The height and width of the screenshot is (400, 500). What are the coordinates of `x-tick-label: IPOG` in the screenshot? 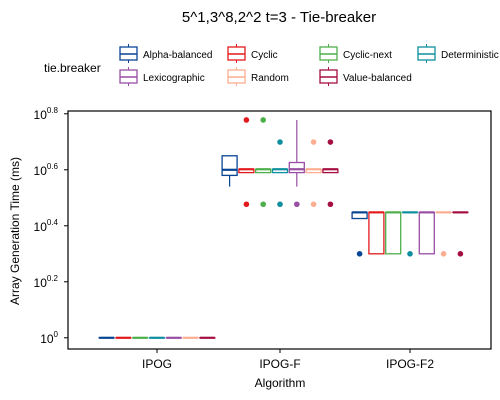 It's located at (157, 364).